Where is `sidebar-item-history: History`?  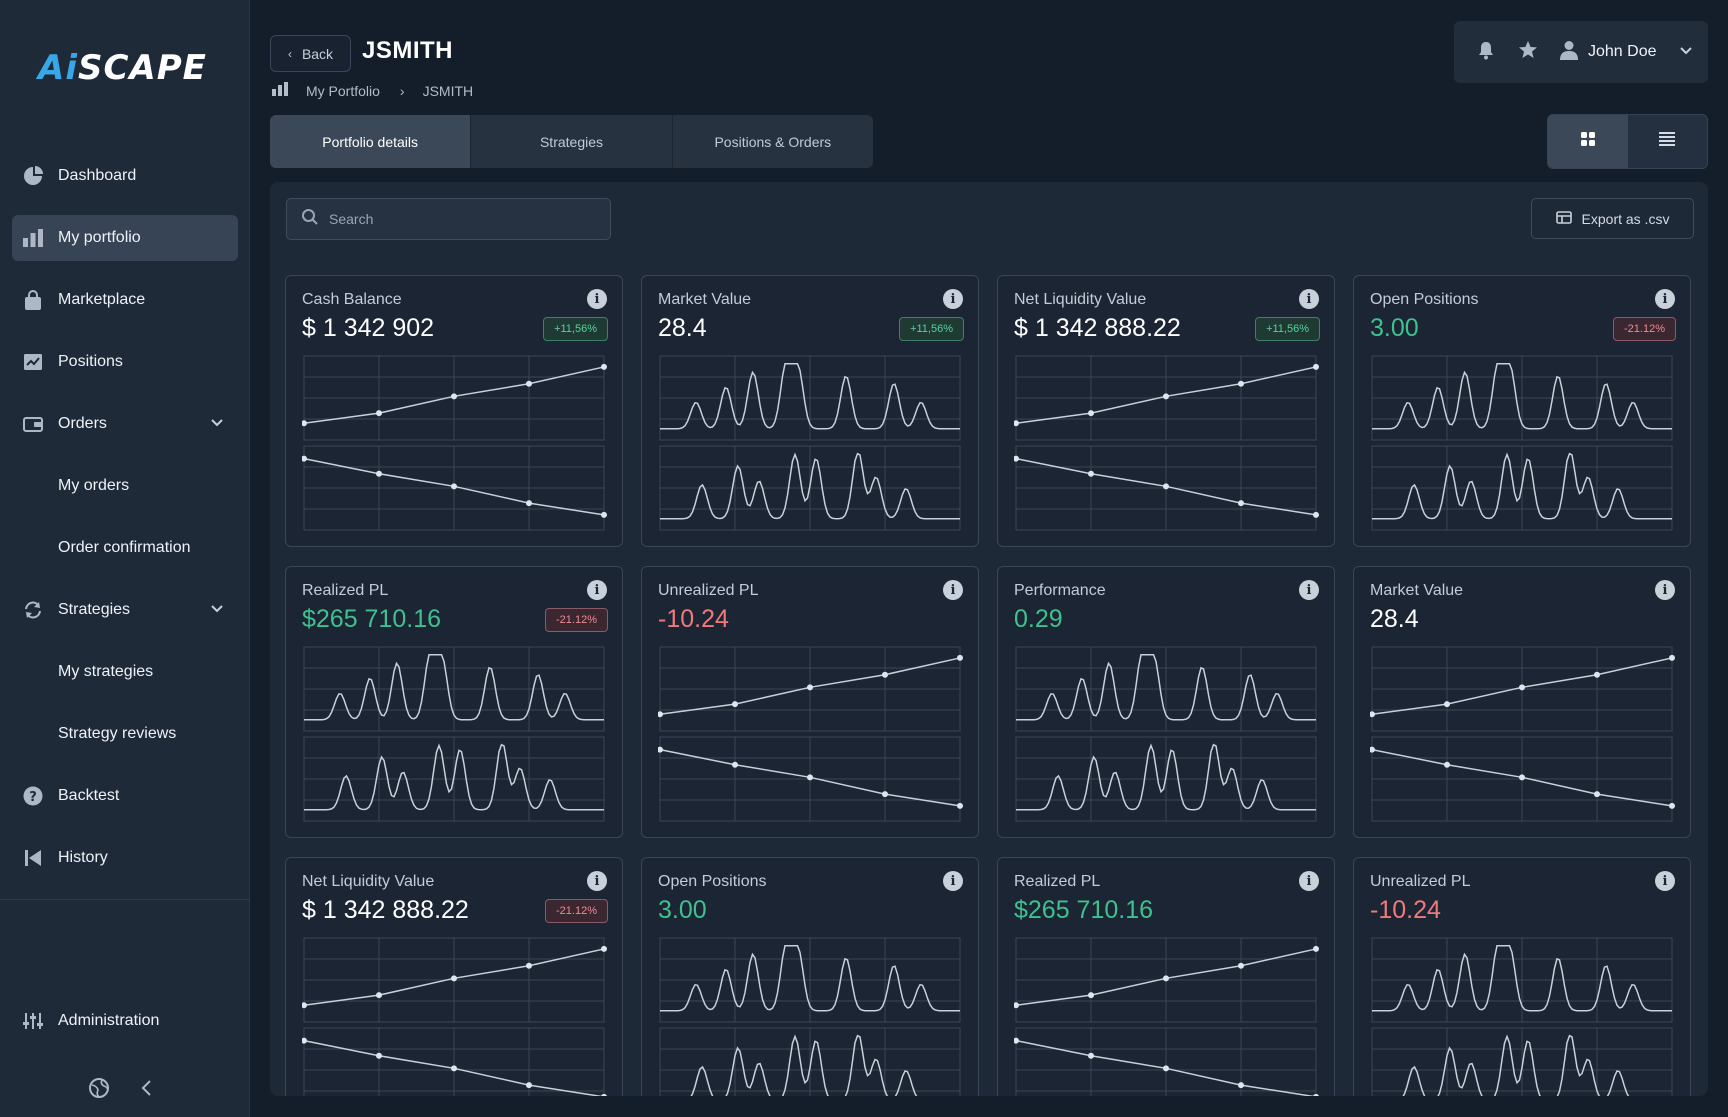
sidebar-item-history: History is located at coordinates (125, 858).